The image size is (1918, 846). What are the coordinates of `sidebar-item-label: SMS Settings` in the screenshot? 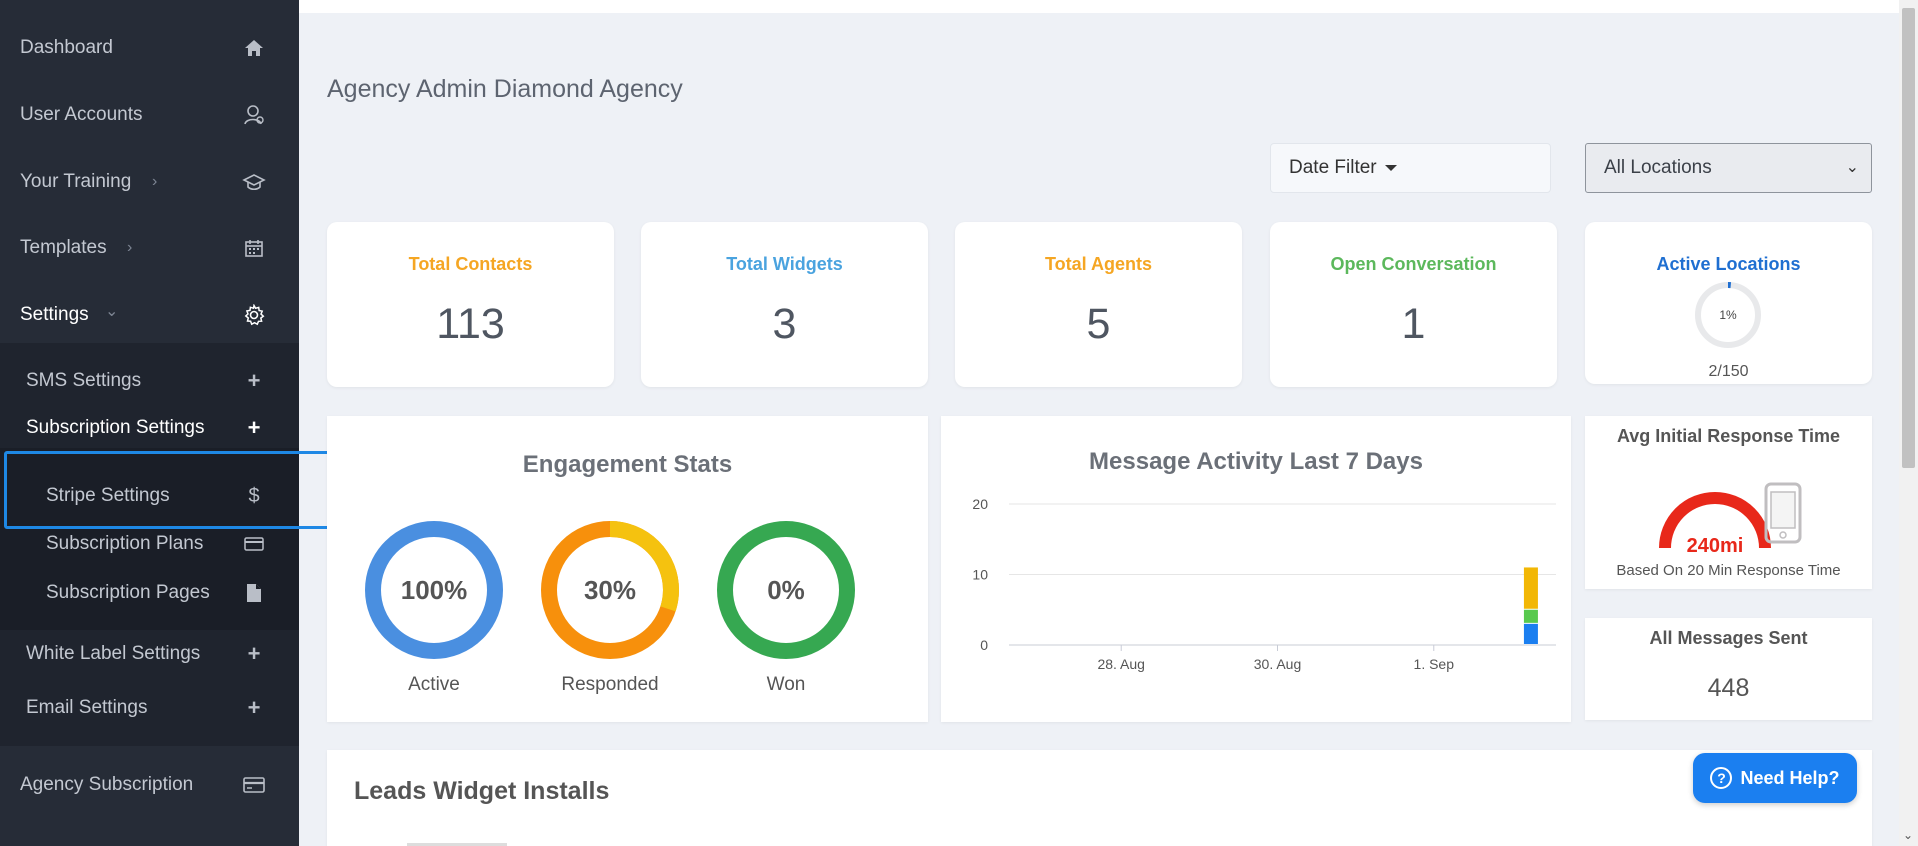 It's located at (84, 380).